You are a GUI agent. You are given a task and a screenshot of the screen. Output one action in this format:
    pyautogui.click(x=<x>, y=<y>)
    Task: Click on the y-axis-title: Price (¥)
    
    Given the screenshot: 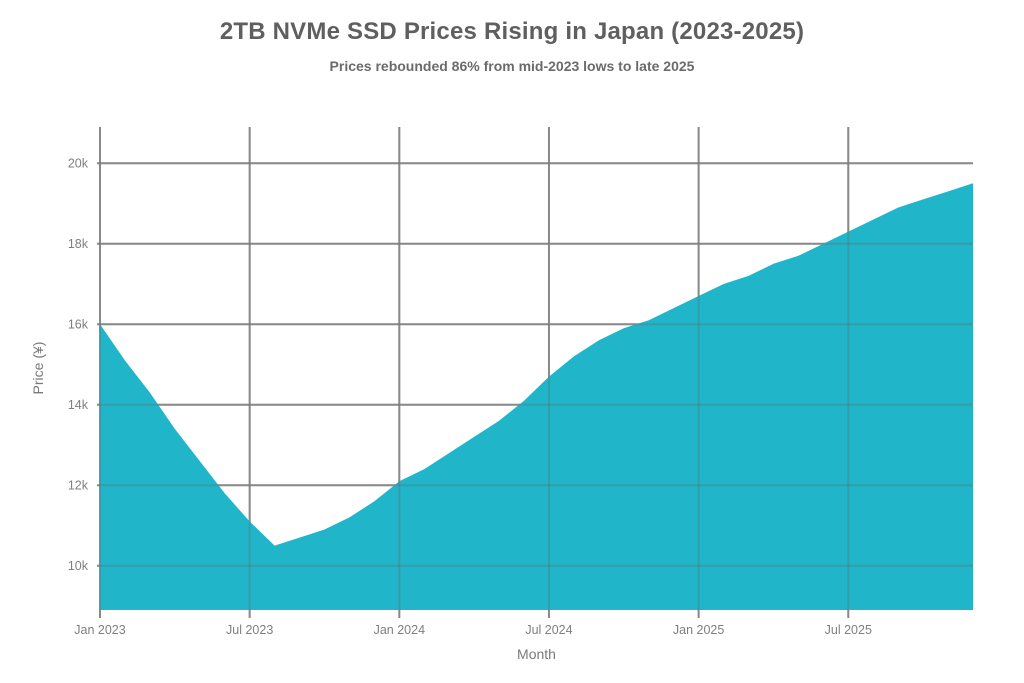 What is the action you would take?
    pyautogui.click(x=38, y=368)
    